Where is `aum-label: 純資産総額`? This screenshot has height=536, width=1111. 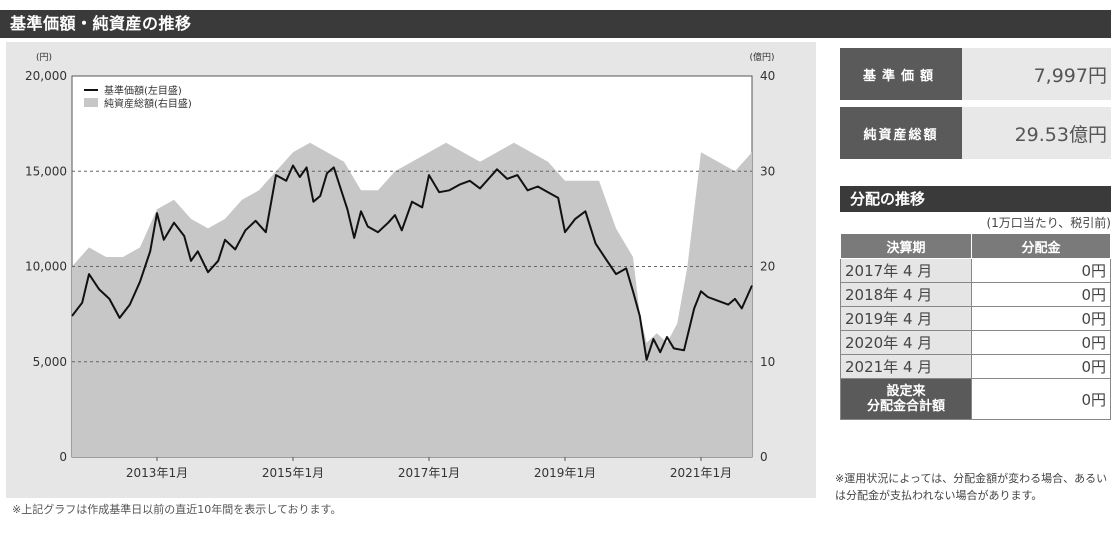
aum-label: 純資産総額 is located at coordinates (901, 133).